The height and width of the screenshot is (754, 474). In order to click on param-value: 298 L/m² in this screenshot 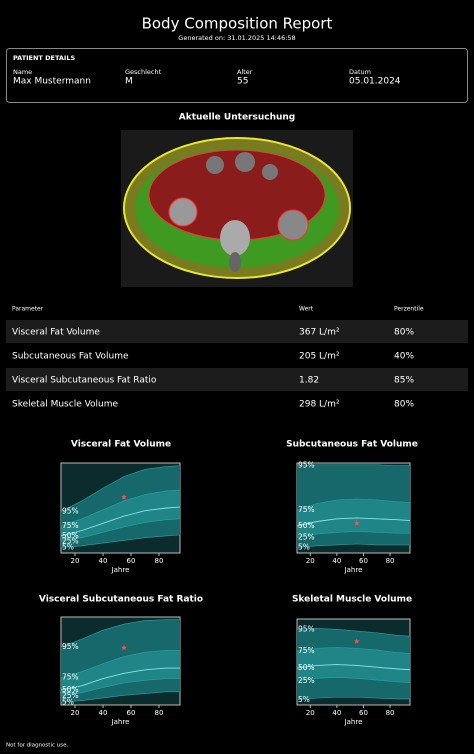, I will do `click(319, 405)`.